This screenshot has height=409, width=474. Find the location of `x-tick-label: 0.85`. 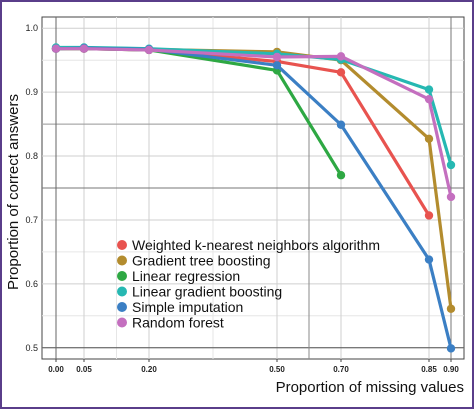

x-tick-label: 0.85 is located at coordinates (429, 369).